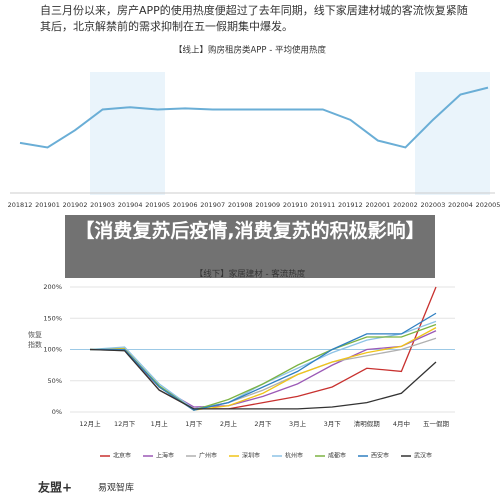 This screenshot has height=497, width=500. What do you see at coordinates (250, 246) in the screenshot?
I see `overlay-box` at bounding box center [250, 246].